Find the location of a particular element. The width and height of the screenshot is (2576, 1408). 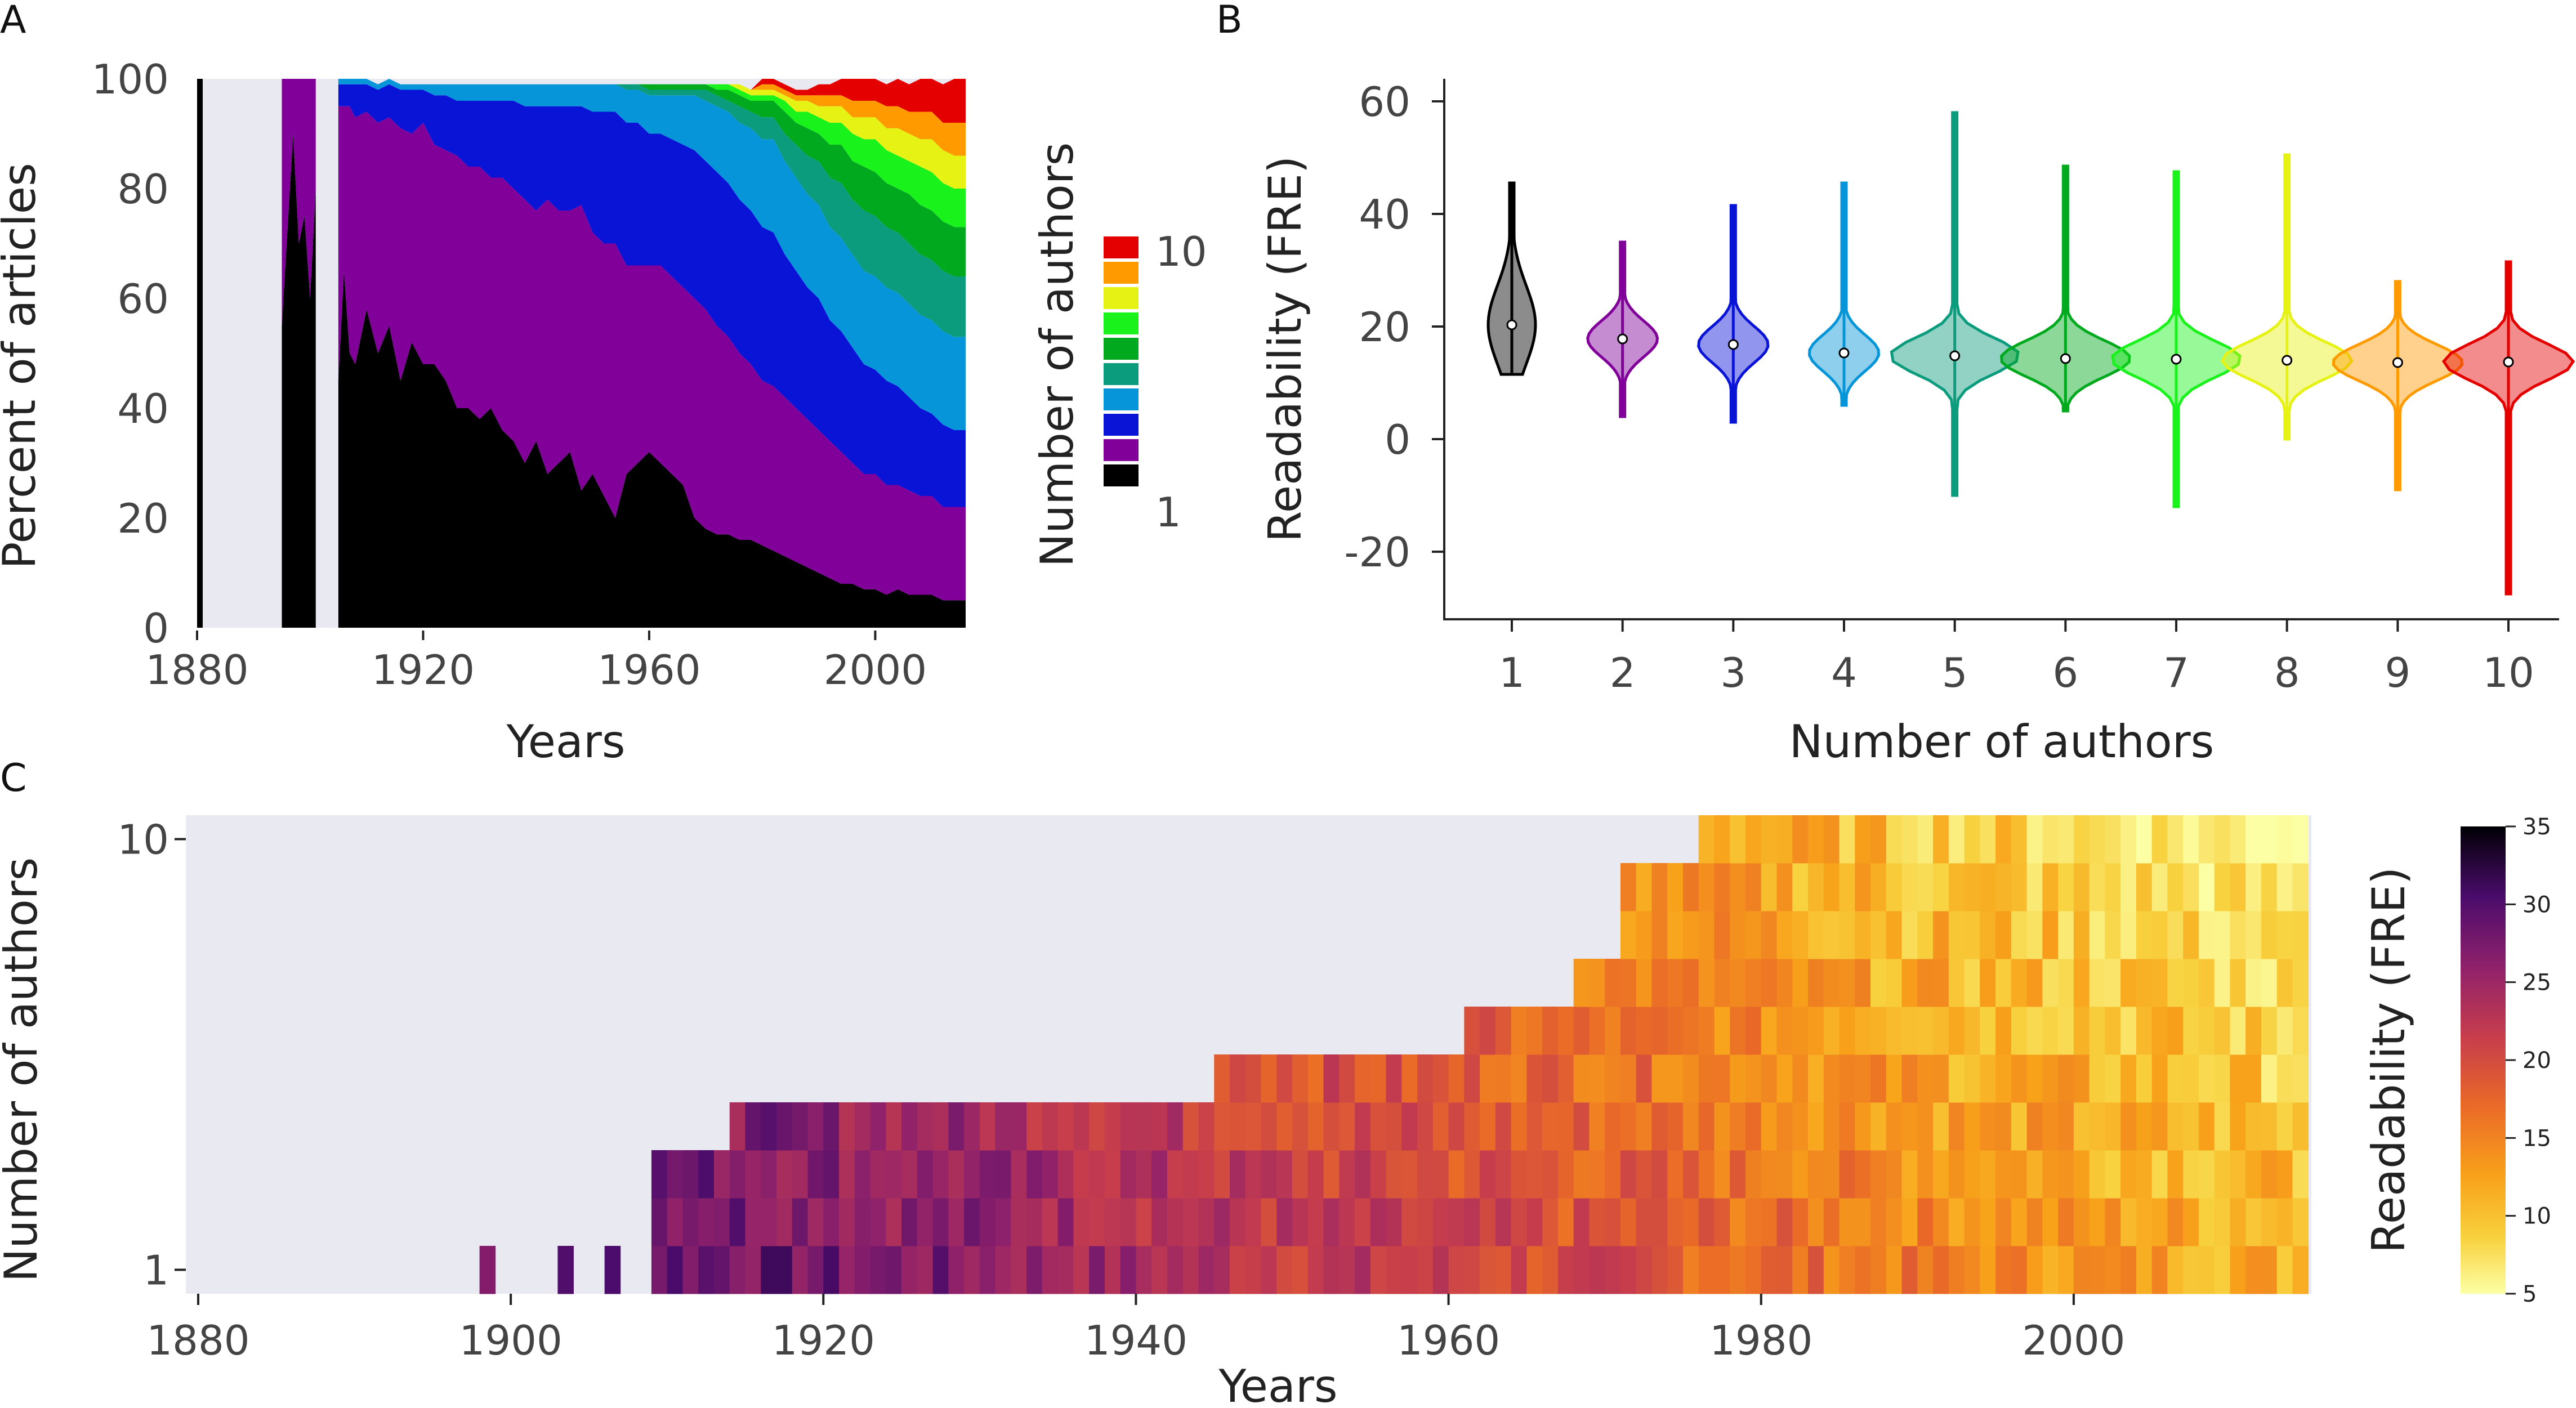

y-tick-label: 20 is located at coordinates (143, 518).